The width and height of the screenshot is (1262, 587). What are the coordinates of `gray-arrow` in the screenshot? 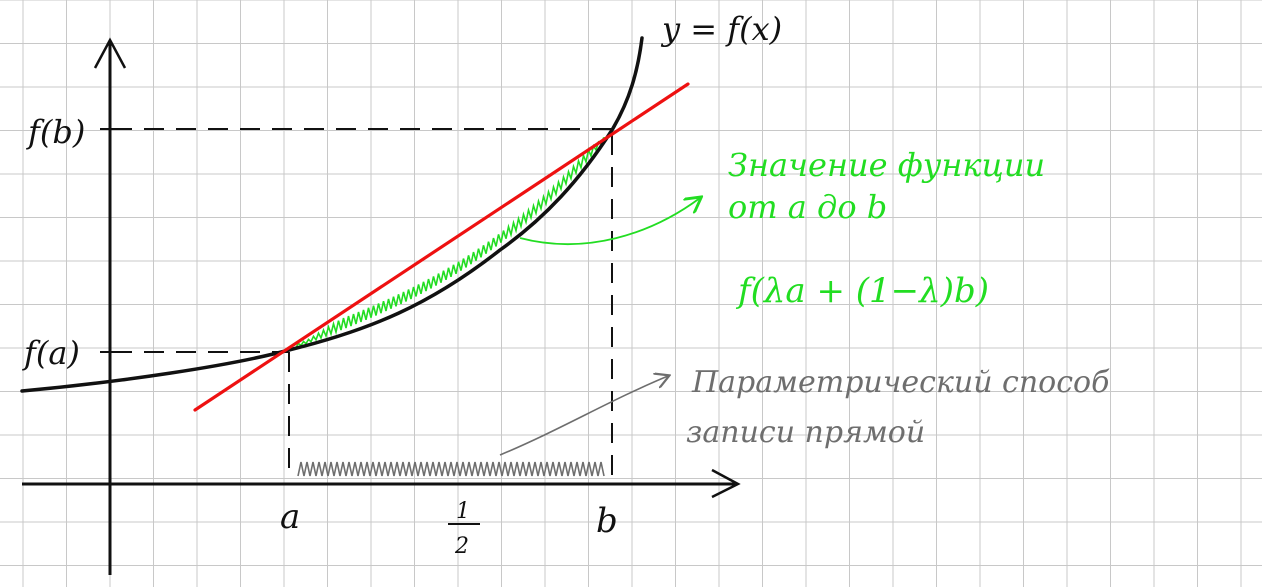 It's located at (583, 416).